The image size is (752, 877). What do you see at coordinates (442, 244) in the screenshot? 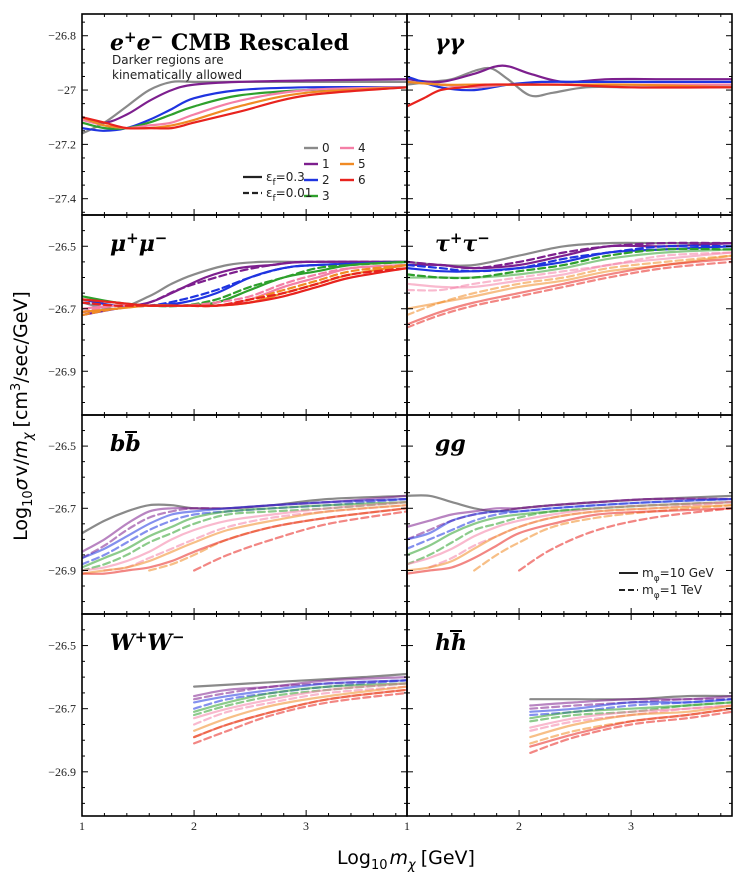
I see `panel-tautau-title-part-0: τ` at bounding box center [442, 244].